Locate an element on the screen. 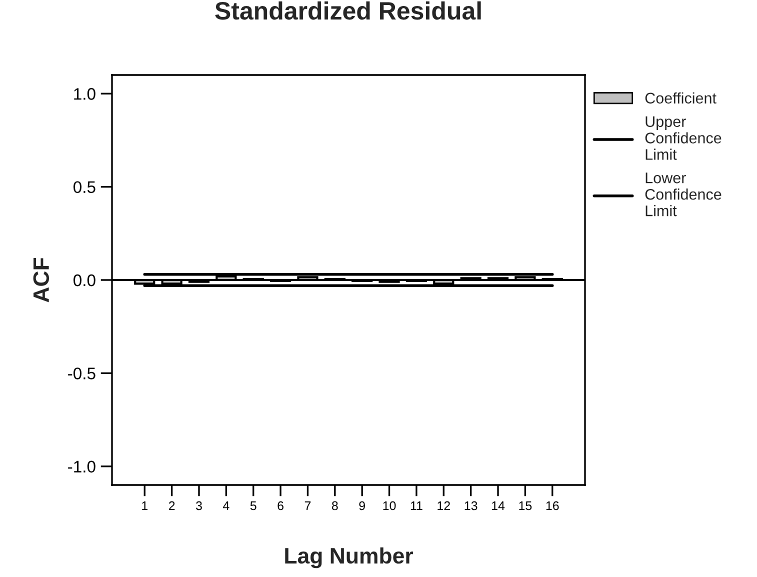 This screenshot has height=577, width=757. x-tick-label: 10 is located at coordinates (389, 505).